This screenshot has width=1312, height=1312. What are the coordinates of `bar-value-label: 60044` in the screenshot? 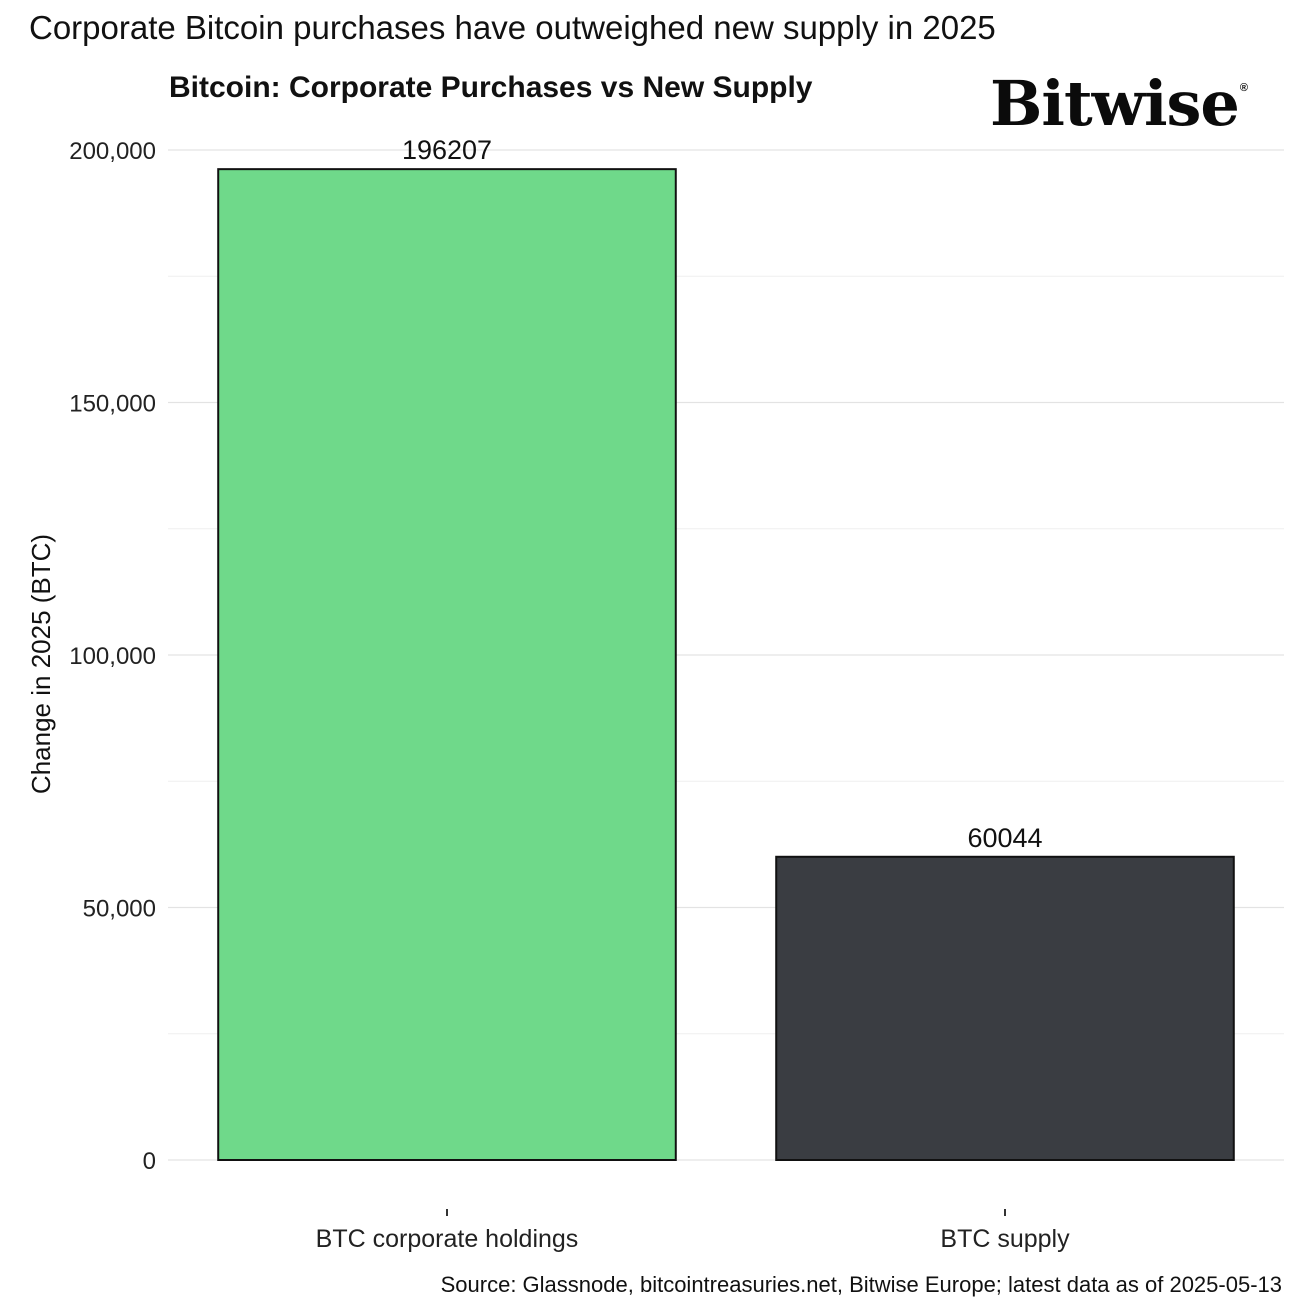 It's located at (1004, 838).